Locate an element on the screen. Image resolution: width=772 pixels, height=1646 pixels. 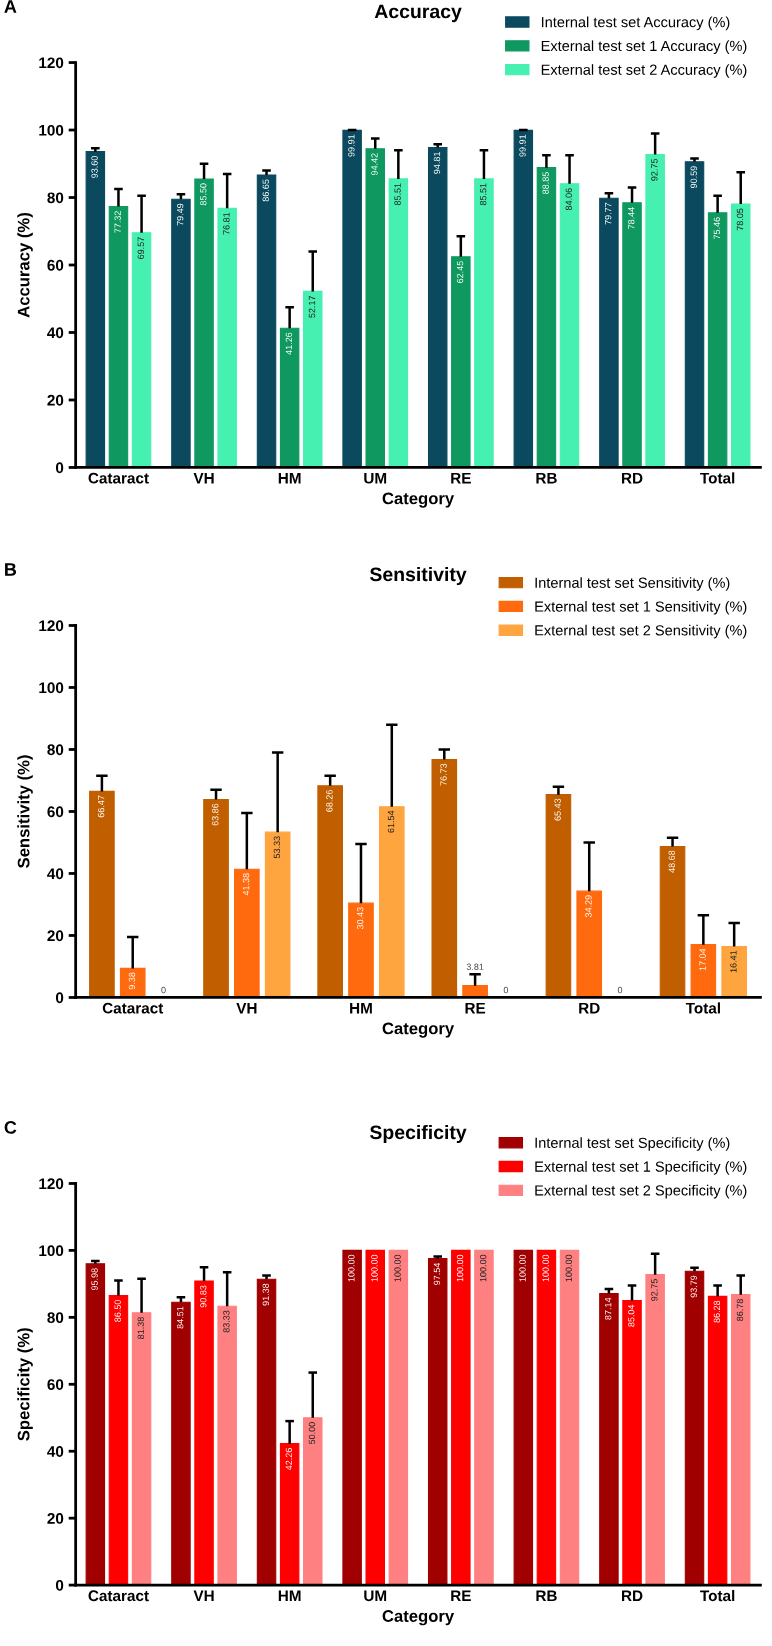
data-label: 16.41 is located at coordinates (733, 961).